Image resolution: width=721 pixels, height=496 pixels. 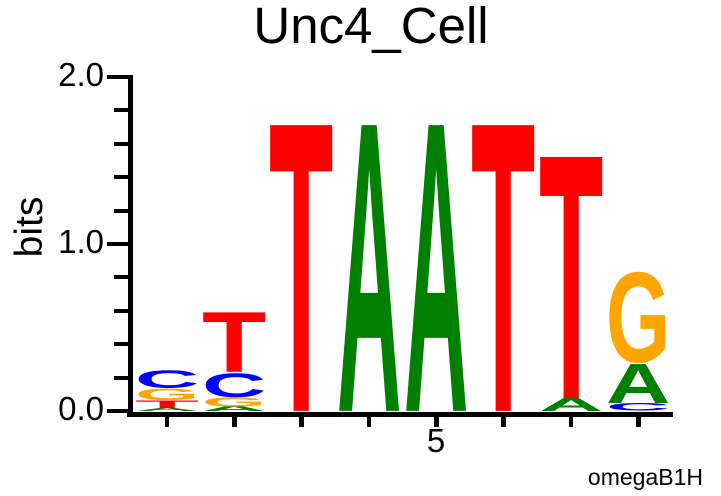 I want to click on y-axis-line, so click(x=130, y=245).